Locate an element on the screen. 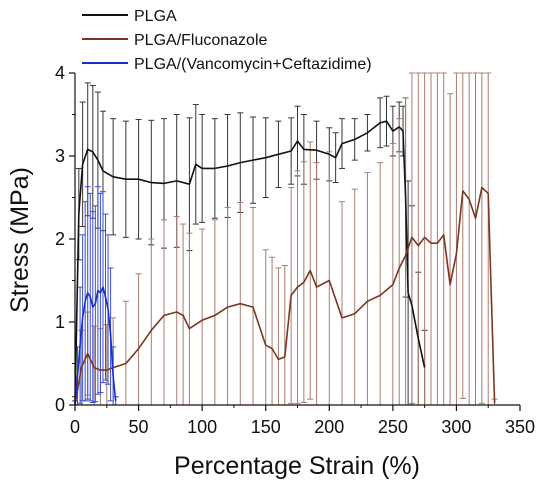 This screenshot has width=550, height=484. y-tick-label: 2 is located at coordinates (60, 239).